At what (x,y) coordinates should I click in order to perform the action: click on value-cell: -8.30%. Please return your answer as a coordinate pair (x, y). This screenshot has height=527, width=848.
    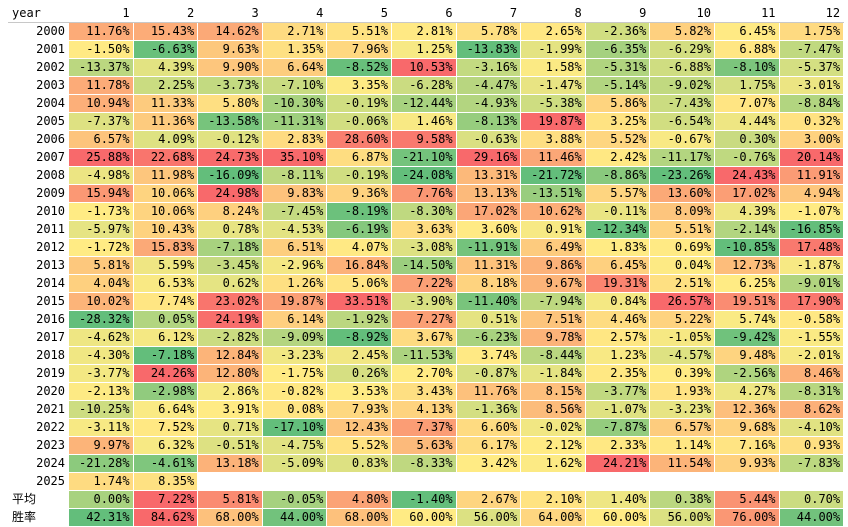
    Looking at the image, I should click on (423, 211).